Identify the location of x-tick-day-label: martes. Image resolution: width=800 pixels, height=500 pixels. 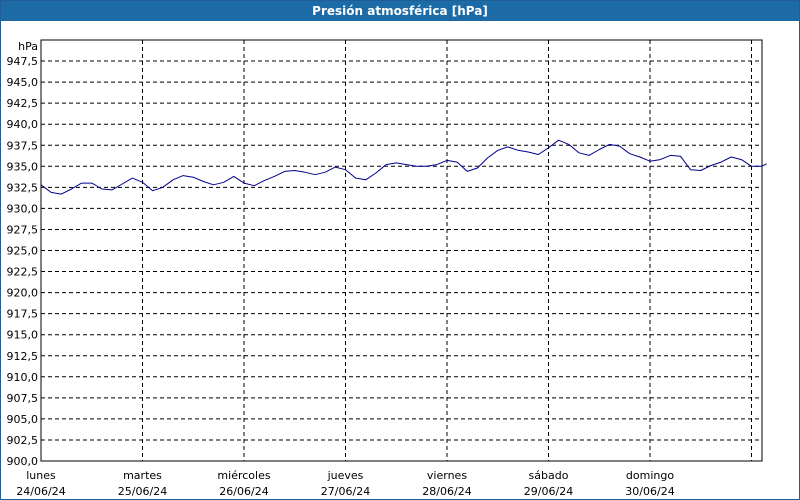
(142, 475).